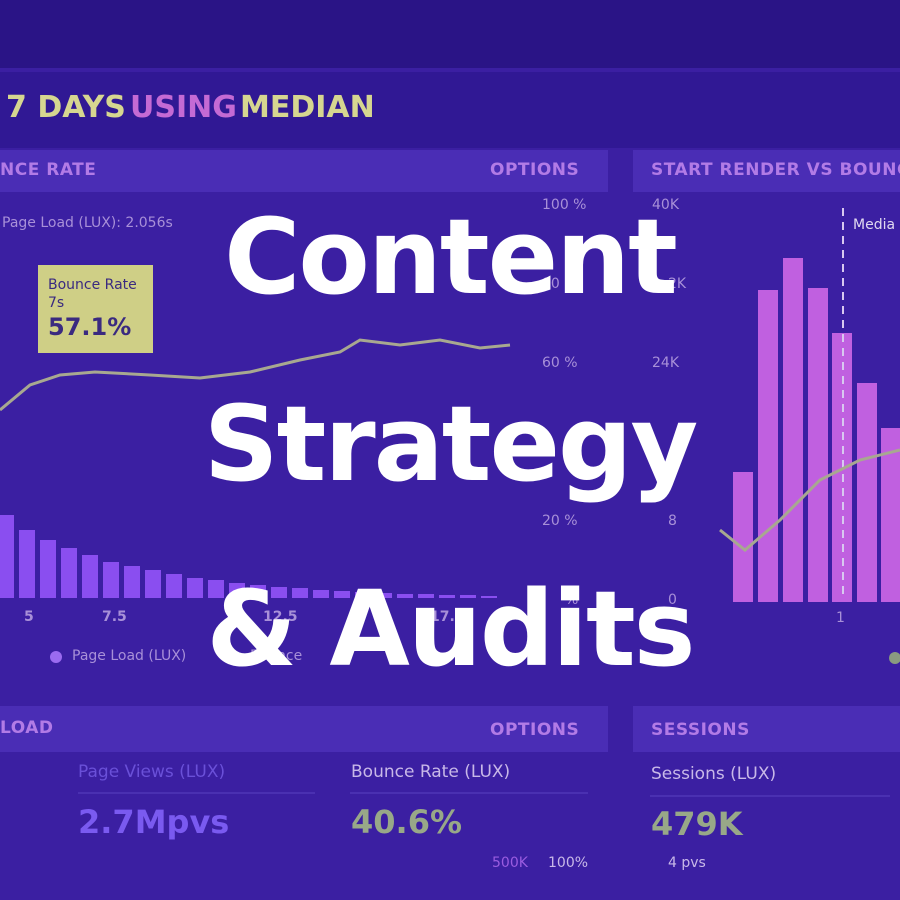 This screenshot has width=900, height=900. Describe the element at coordinates (450, 34) in the screenshot. I see `top-bar` at that location.